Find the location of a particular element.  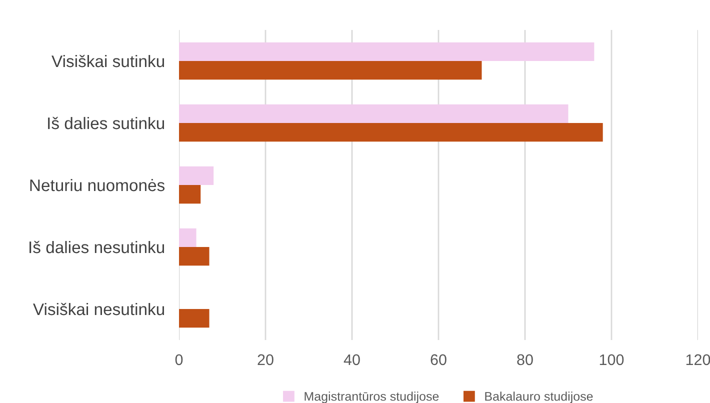

legend-label: Magistrantūros studijose is located at coordinates (371, 397).